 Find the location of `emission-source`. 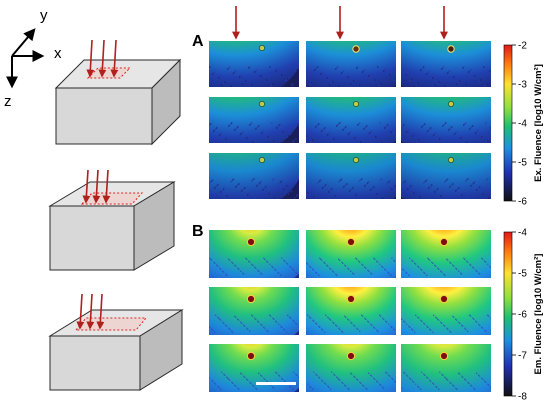

emission-source is located at coordinates (444, 299).